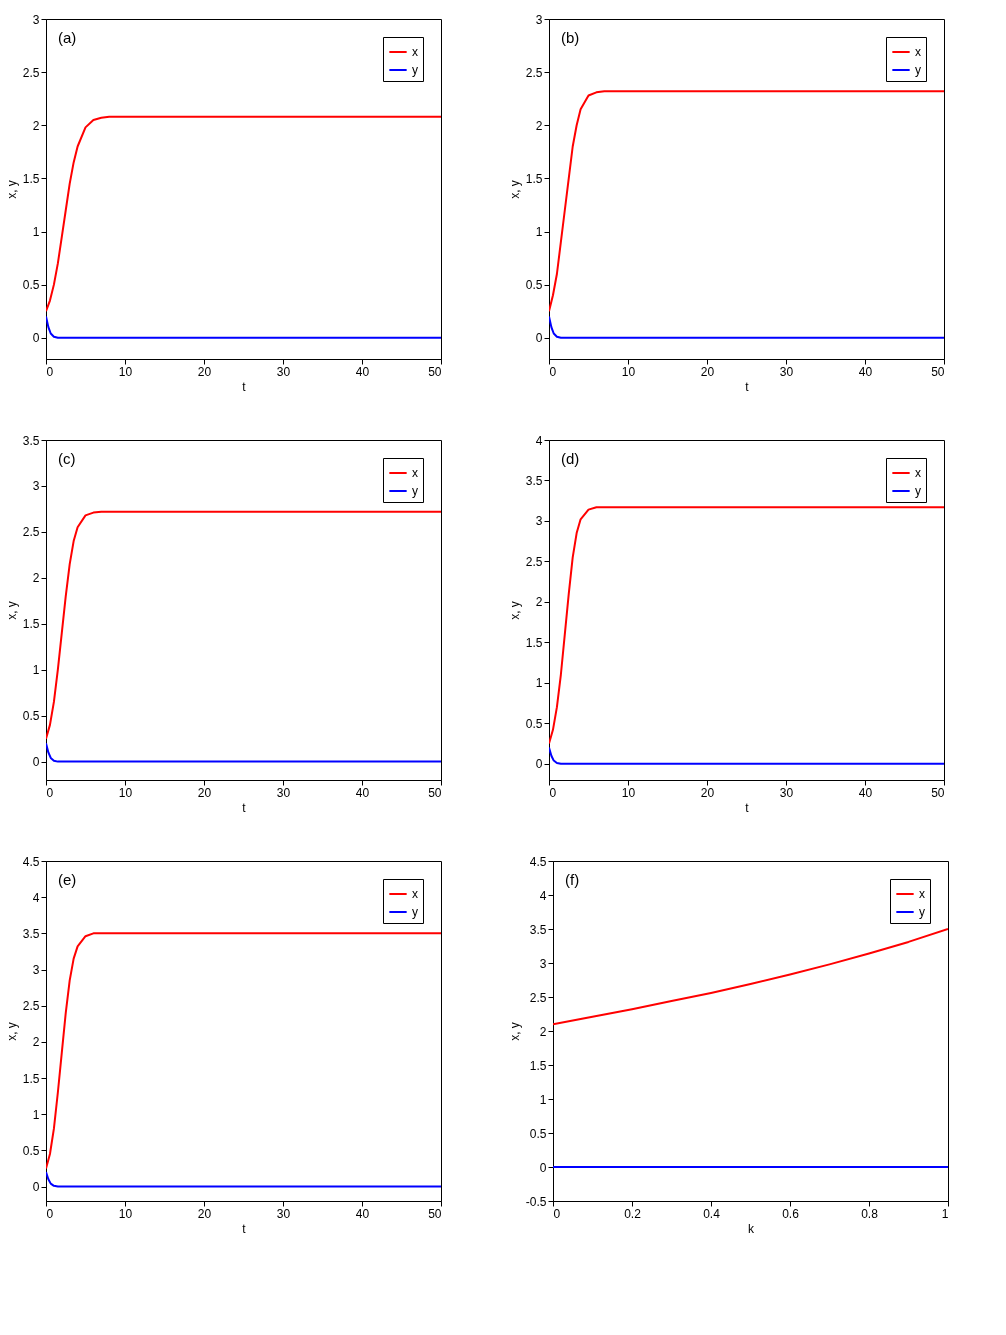 Image resolution: width=1006 pixels, height=1335 pixels. I want to click on x-tick-label: 0.2, so click(633, 1213).